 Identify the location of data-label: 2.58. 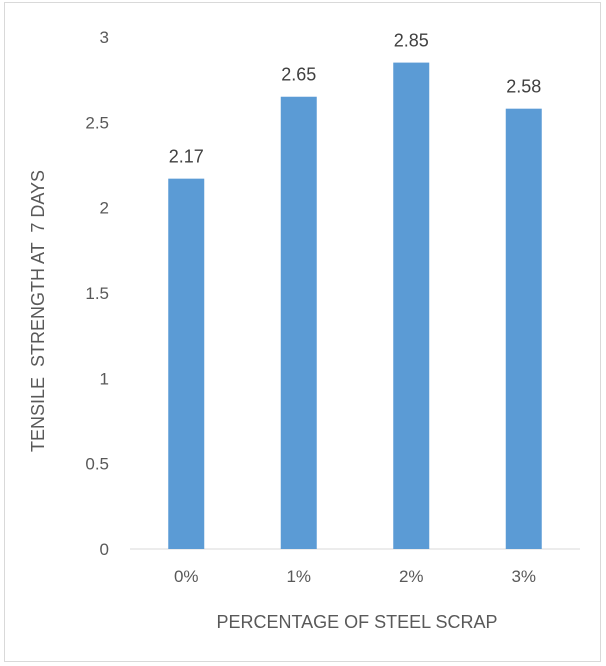
(523, 87).